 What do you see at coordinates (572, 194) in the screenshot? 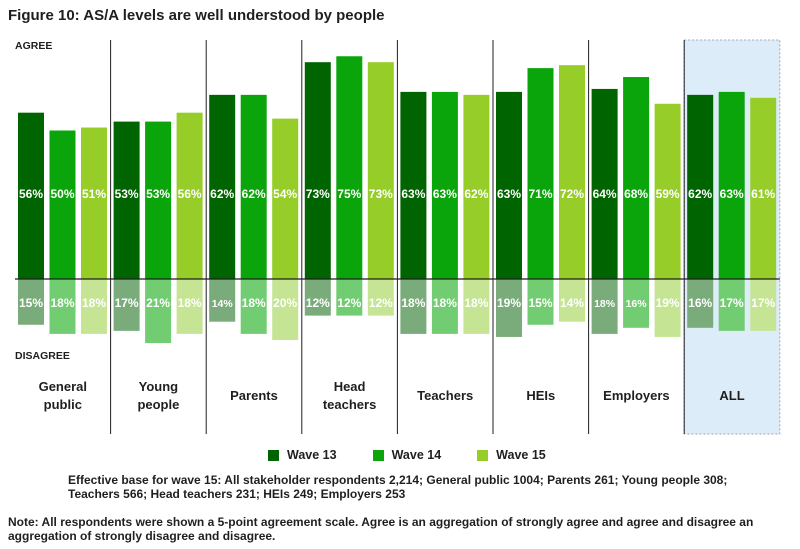
I see `bar-agree-label: 72%` at bounding box center [572, 194].